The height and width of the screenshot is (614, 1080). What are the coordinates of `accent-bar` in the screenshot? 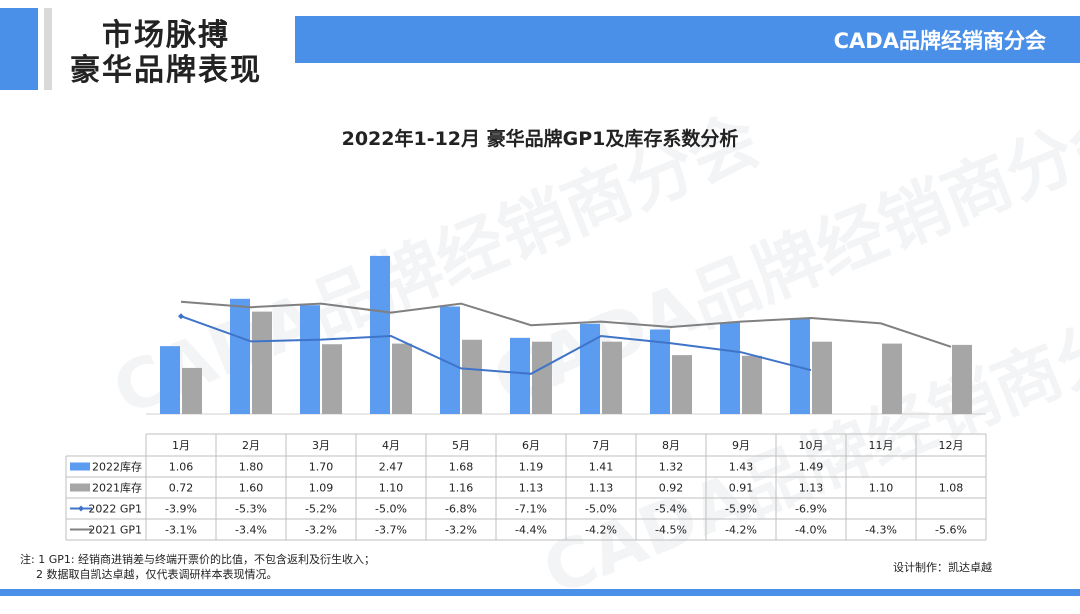 It's located at (19, 49).